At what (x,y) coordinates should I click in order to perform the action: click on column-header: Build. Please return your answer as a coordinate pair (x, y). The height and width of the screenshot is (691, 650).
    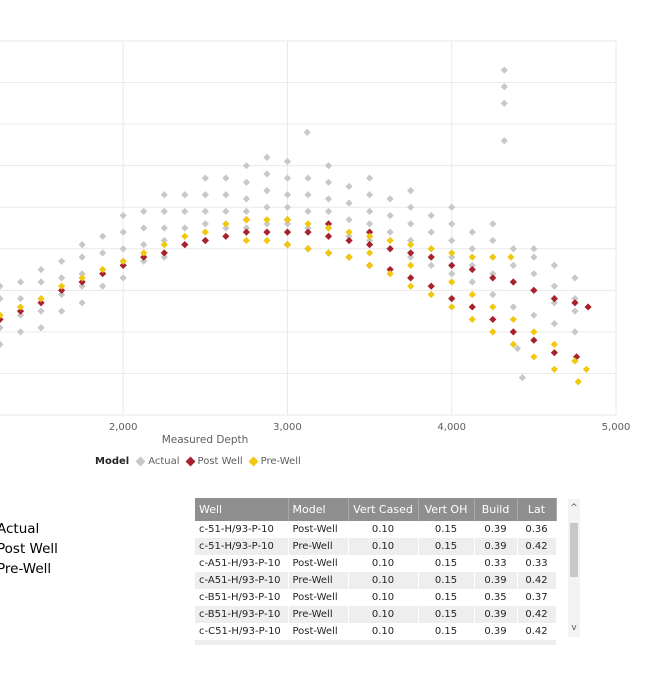
    Looking at the image, I should click on (496, 509).